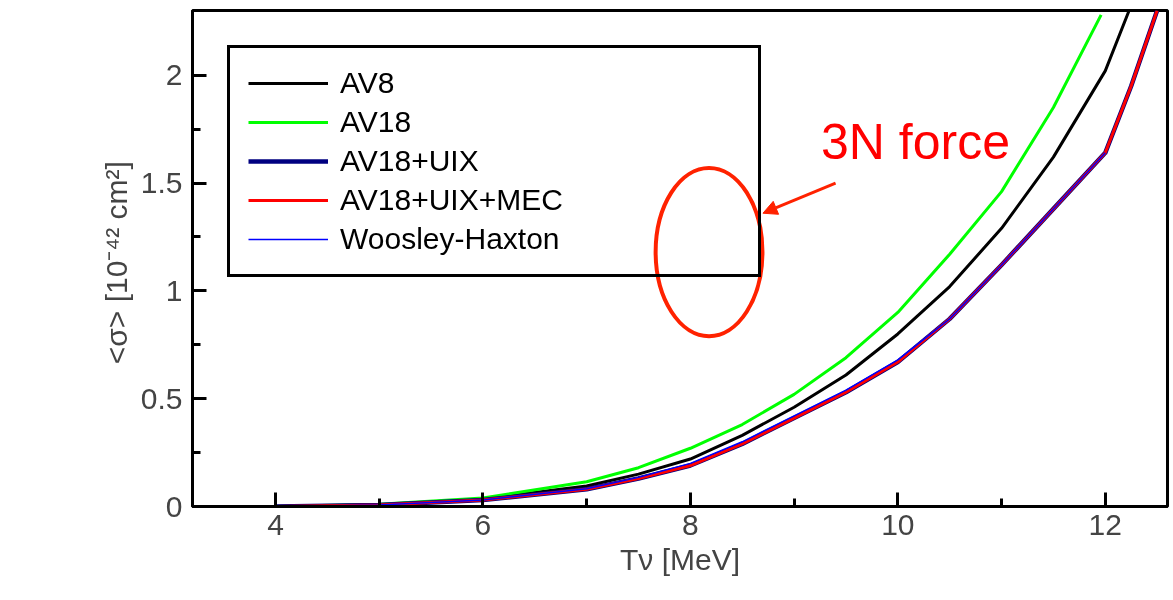 The width and height of the screenshot is (1173, 600). I want to click on x-tick-label: 10, so click(898, 524).